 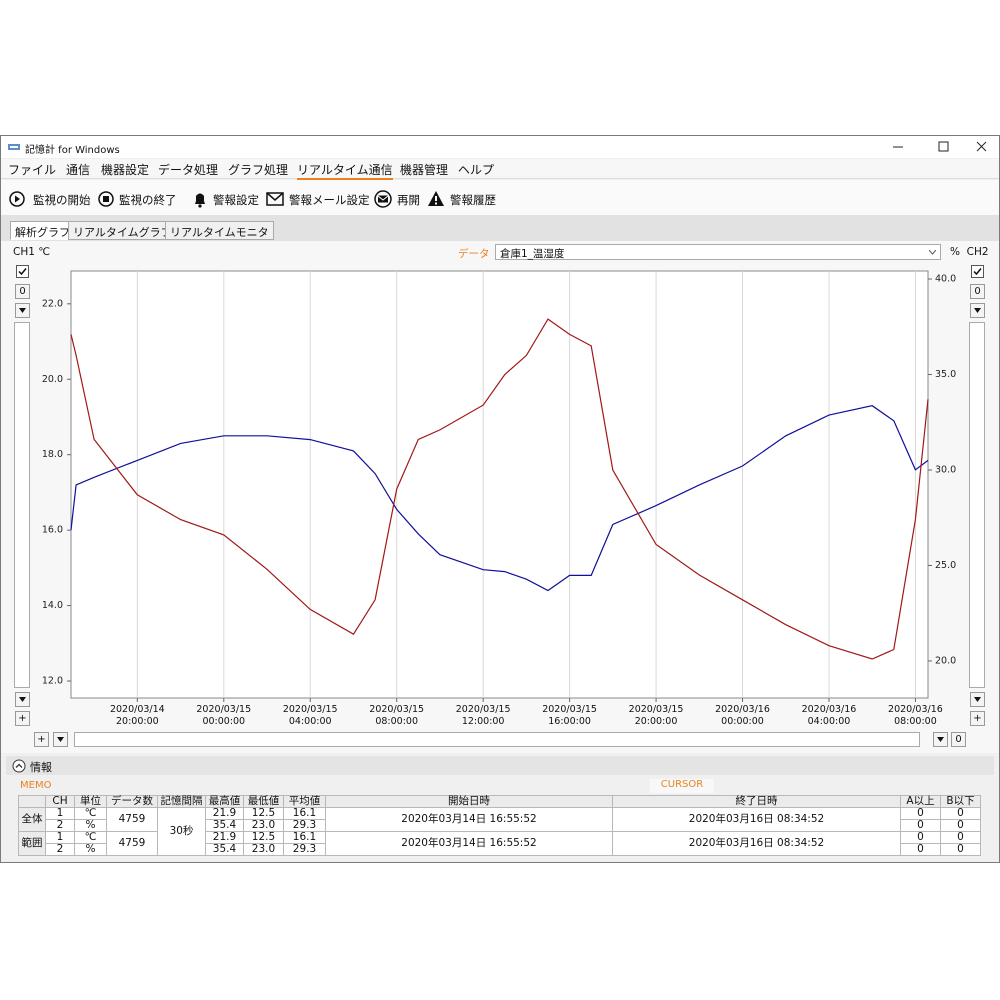 What do you see at coordinates (62, 200) in the screenshot?
I see `toolbar-button: 監視の開始` at bounding box center [62, 200].